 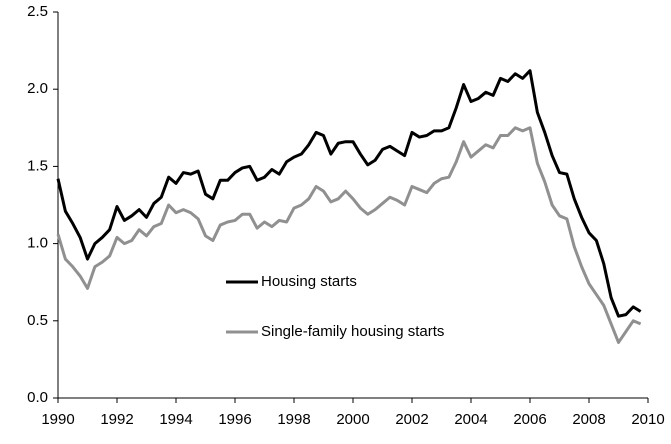 What do you see at coordinates (37, 243) in the screenshot?
I see `y-tick-label: 1.0` at bounding box center [37, 243].